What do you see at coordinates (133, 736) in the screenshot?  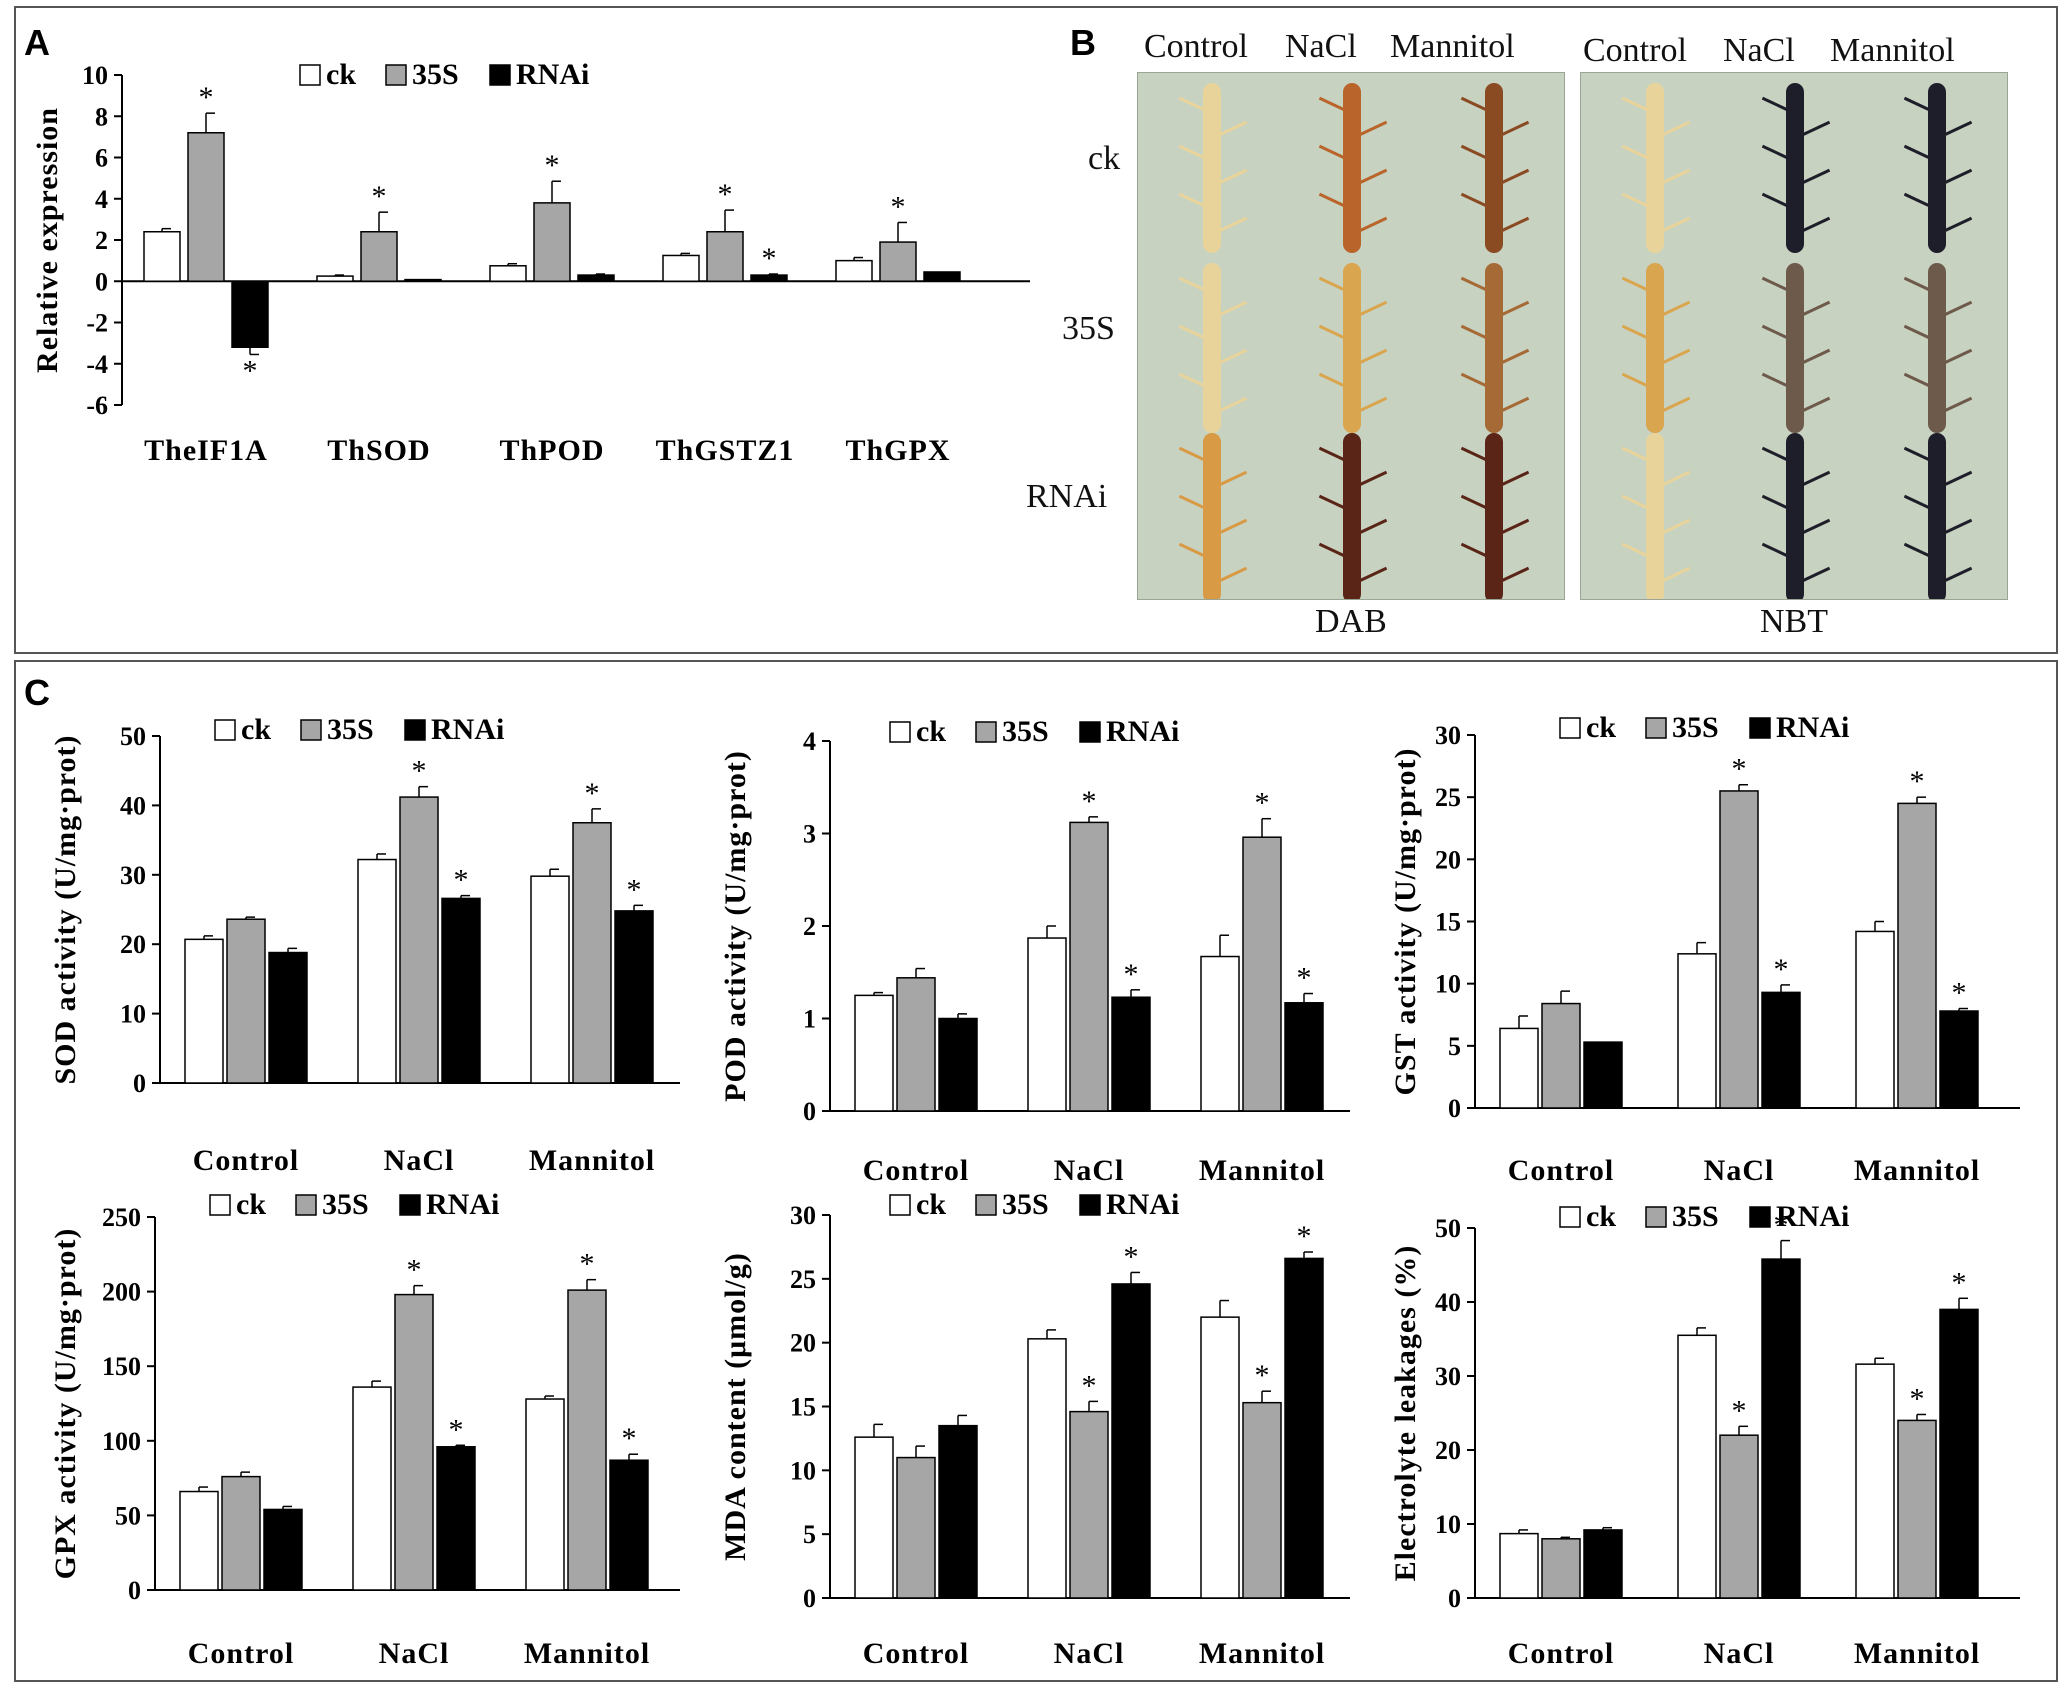 I see `c-sod-tick-label: 50` at bounding box center [133, 736].